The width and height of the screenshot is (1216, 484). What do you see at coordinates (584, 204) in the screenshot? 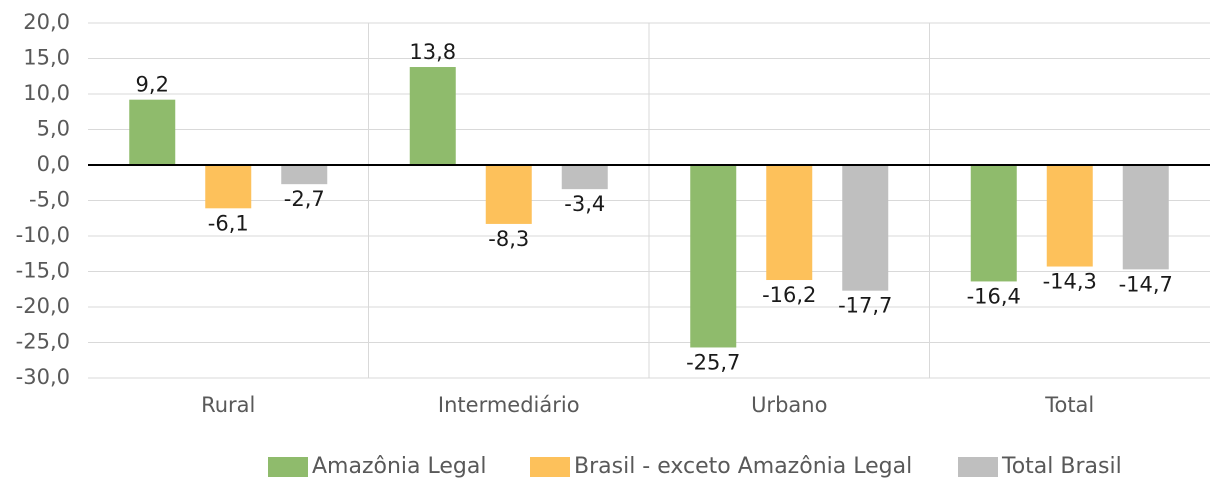
I see `value-label: -3,4` at bounding box center [584, 204].